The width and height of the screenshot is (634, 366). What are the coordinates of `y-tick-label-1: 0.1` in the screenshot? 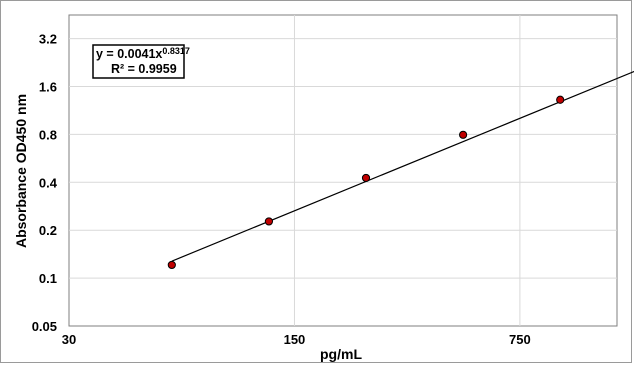 It's located at (48, 278).